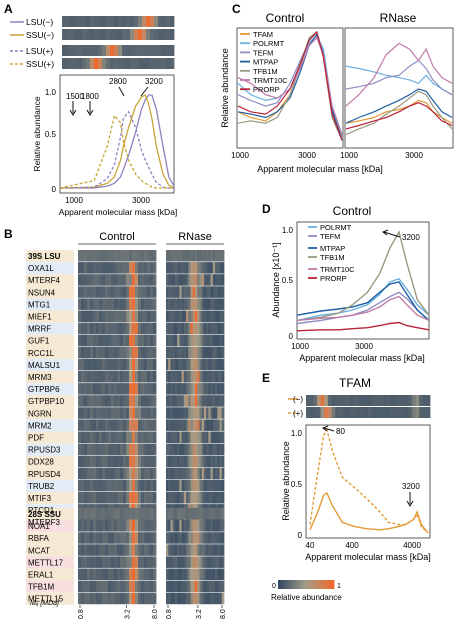  What do you see at coordinates (40, 35) in the screenshot?
I see `legend-ssu-minus: SSU(−)` at bounding box center [40, 35].